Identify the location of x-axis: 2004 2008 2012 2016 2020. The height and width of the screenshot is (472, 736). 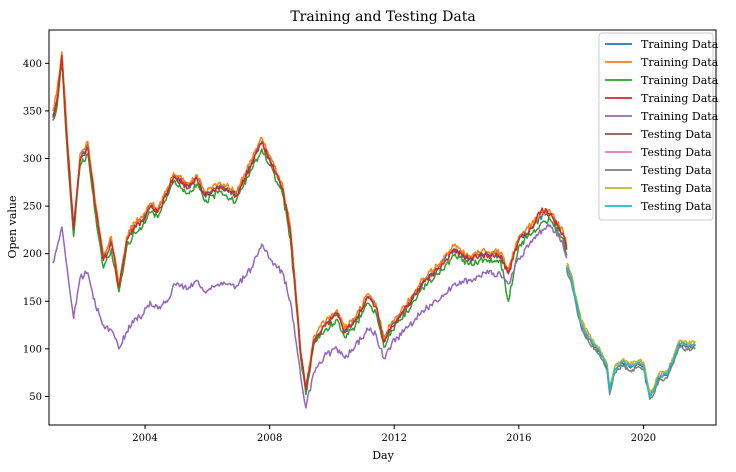
(394, 434).